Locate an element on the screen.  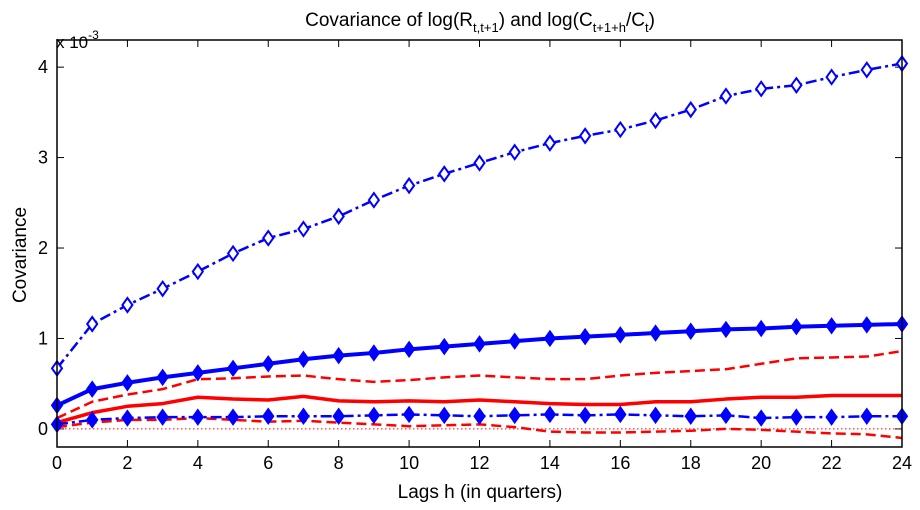
title-part-2: ) and log(C is located at coordinates (546, 20).